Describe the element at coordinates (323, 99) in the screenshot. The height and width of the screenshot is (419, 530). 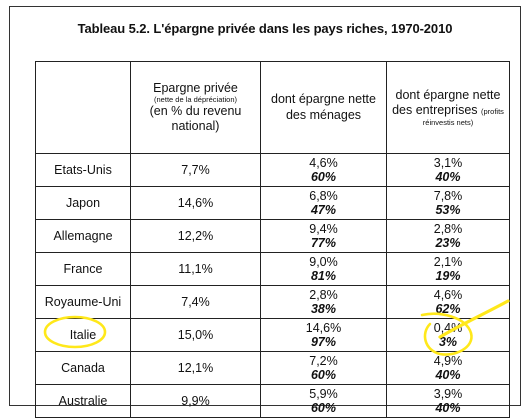
I see `header-household-line-1: dont épargne nette` at that location.